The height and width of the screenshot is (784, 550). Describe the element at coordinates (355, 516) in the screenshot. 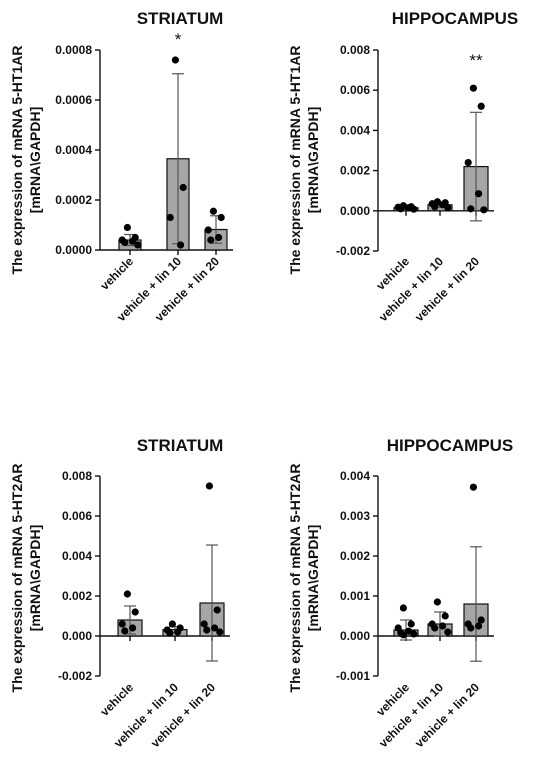

I see `y-tick-label: 0.003` at that location.